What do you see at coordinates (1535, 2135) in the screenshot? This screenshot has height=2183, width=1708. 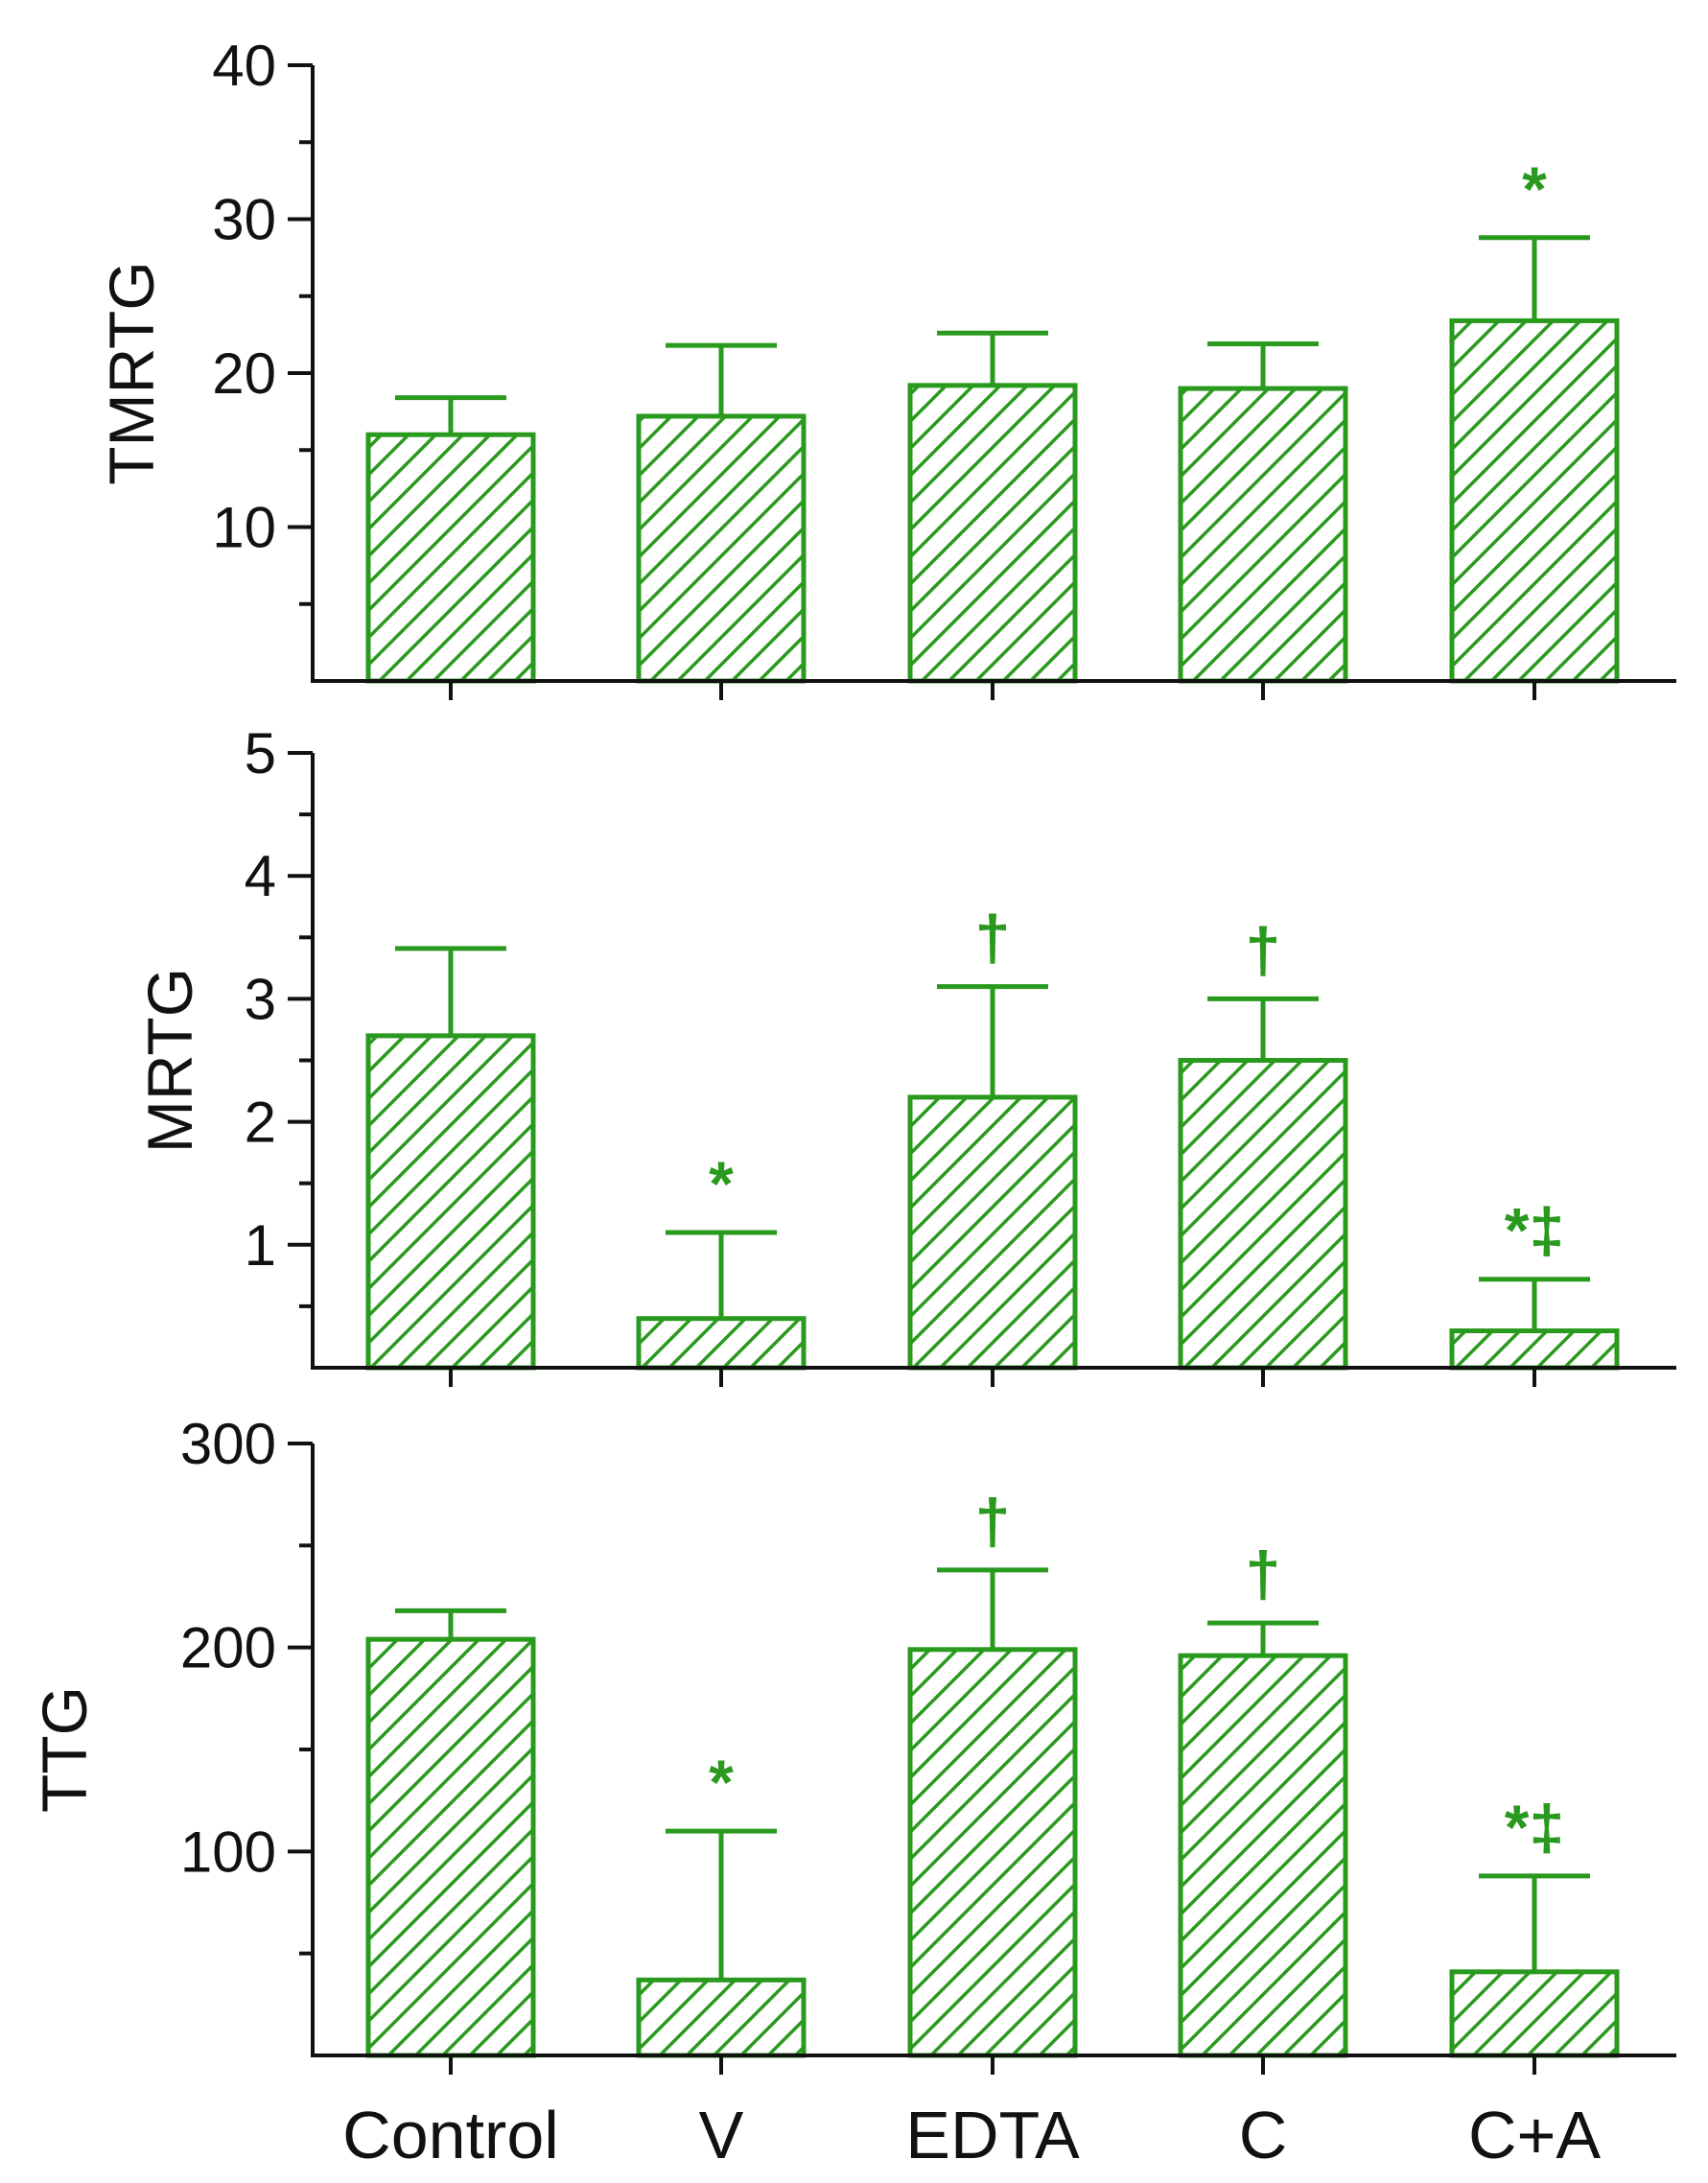 I see `x-category-label: C+A` at bounding box center [1535, 2135].